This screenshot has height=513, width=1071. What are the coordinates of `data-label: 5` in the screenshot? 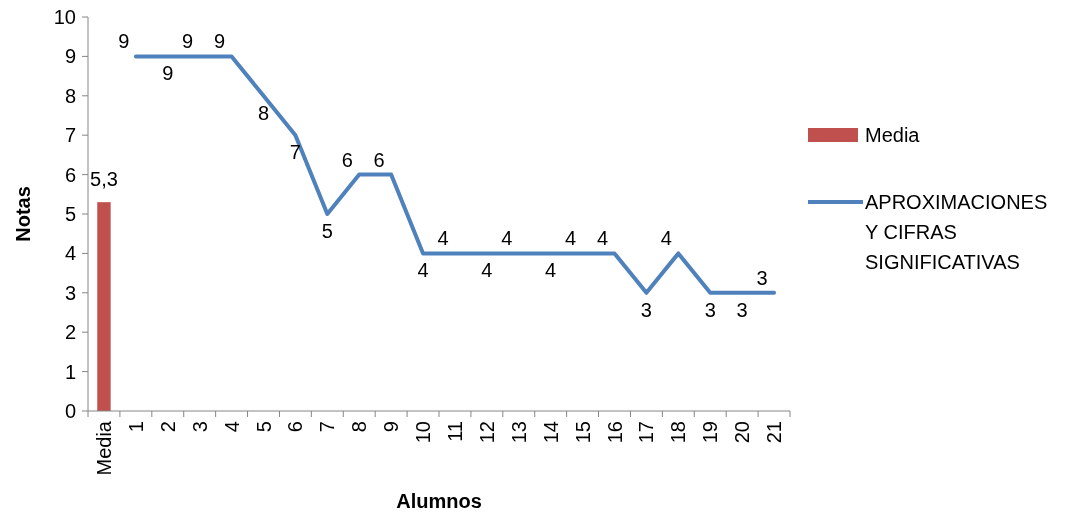 It's located at (327, 231).